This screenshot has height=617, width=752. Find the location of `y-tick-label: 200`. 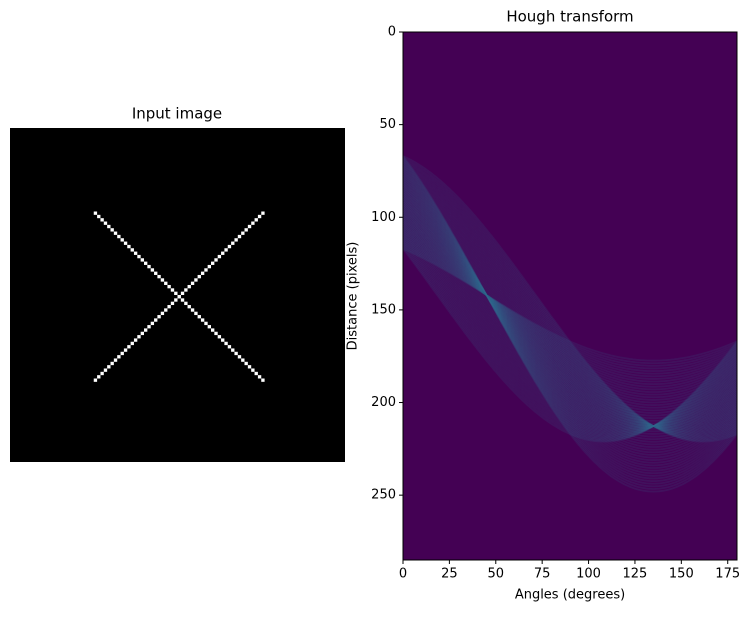

y-tick-label: 200 is located at coordinates (383, 402).